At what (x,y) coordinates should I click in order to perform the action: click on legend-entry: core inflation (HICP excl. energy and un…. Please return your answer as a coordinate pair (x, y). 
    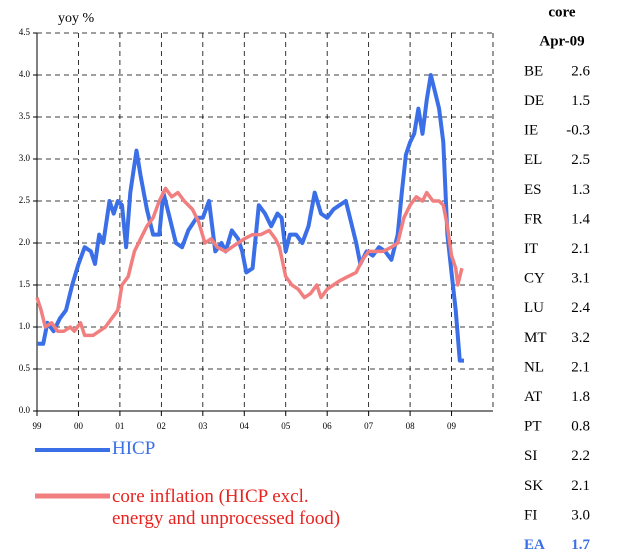
    Looking at the image, I should click on (226, 507).